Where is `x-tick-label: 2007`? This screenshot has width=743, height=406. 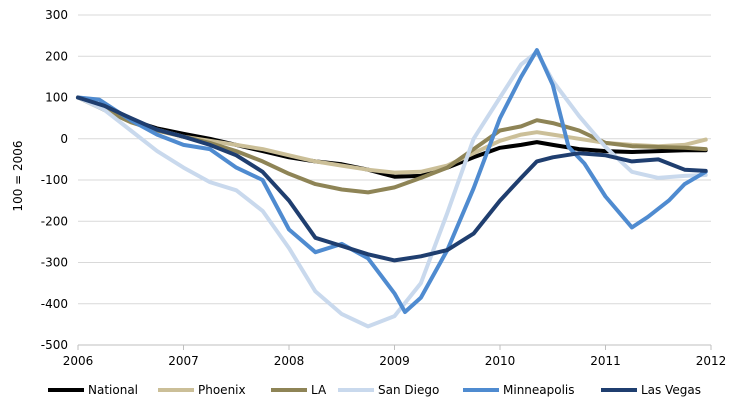
x-tick-label: 2007 is located at coordinates (183, 361).